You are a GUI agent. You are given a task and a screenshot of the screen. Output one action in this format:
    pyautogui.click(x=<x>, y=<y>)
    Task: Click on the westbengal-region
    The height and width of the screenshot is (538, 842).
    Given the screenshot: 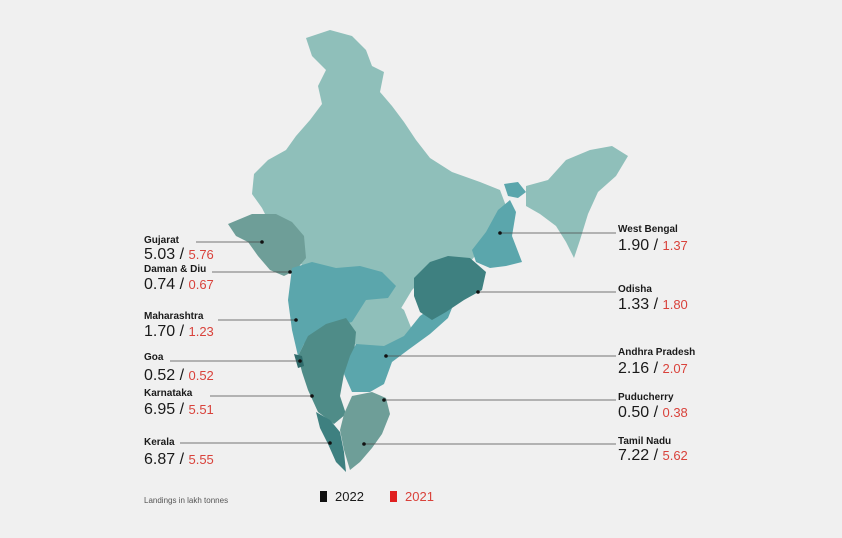 What is the action you would take?
    pyautogui.click(x=497, y=234)
    